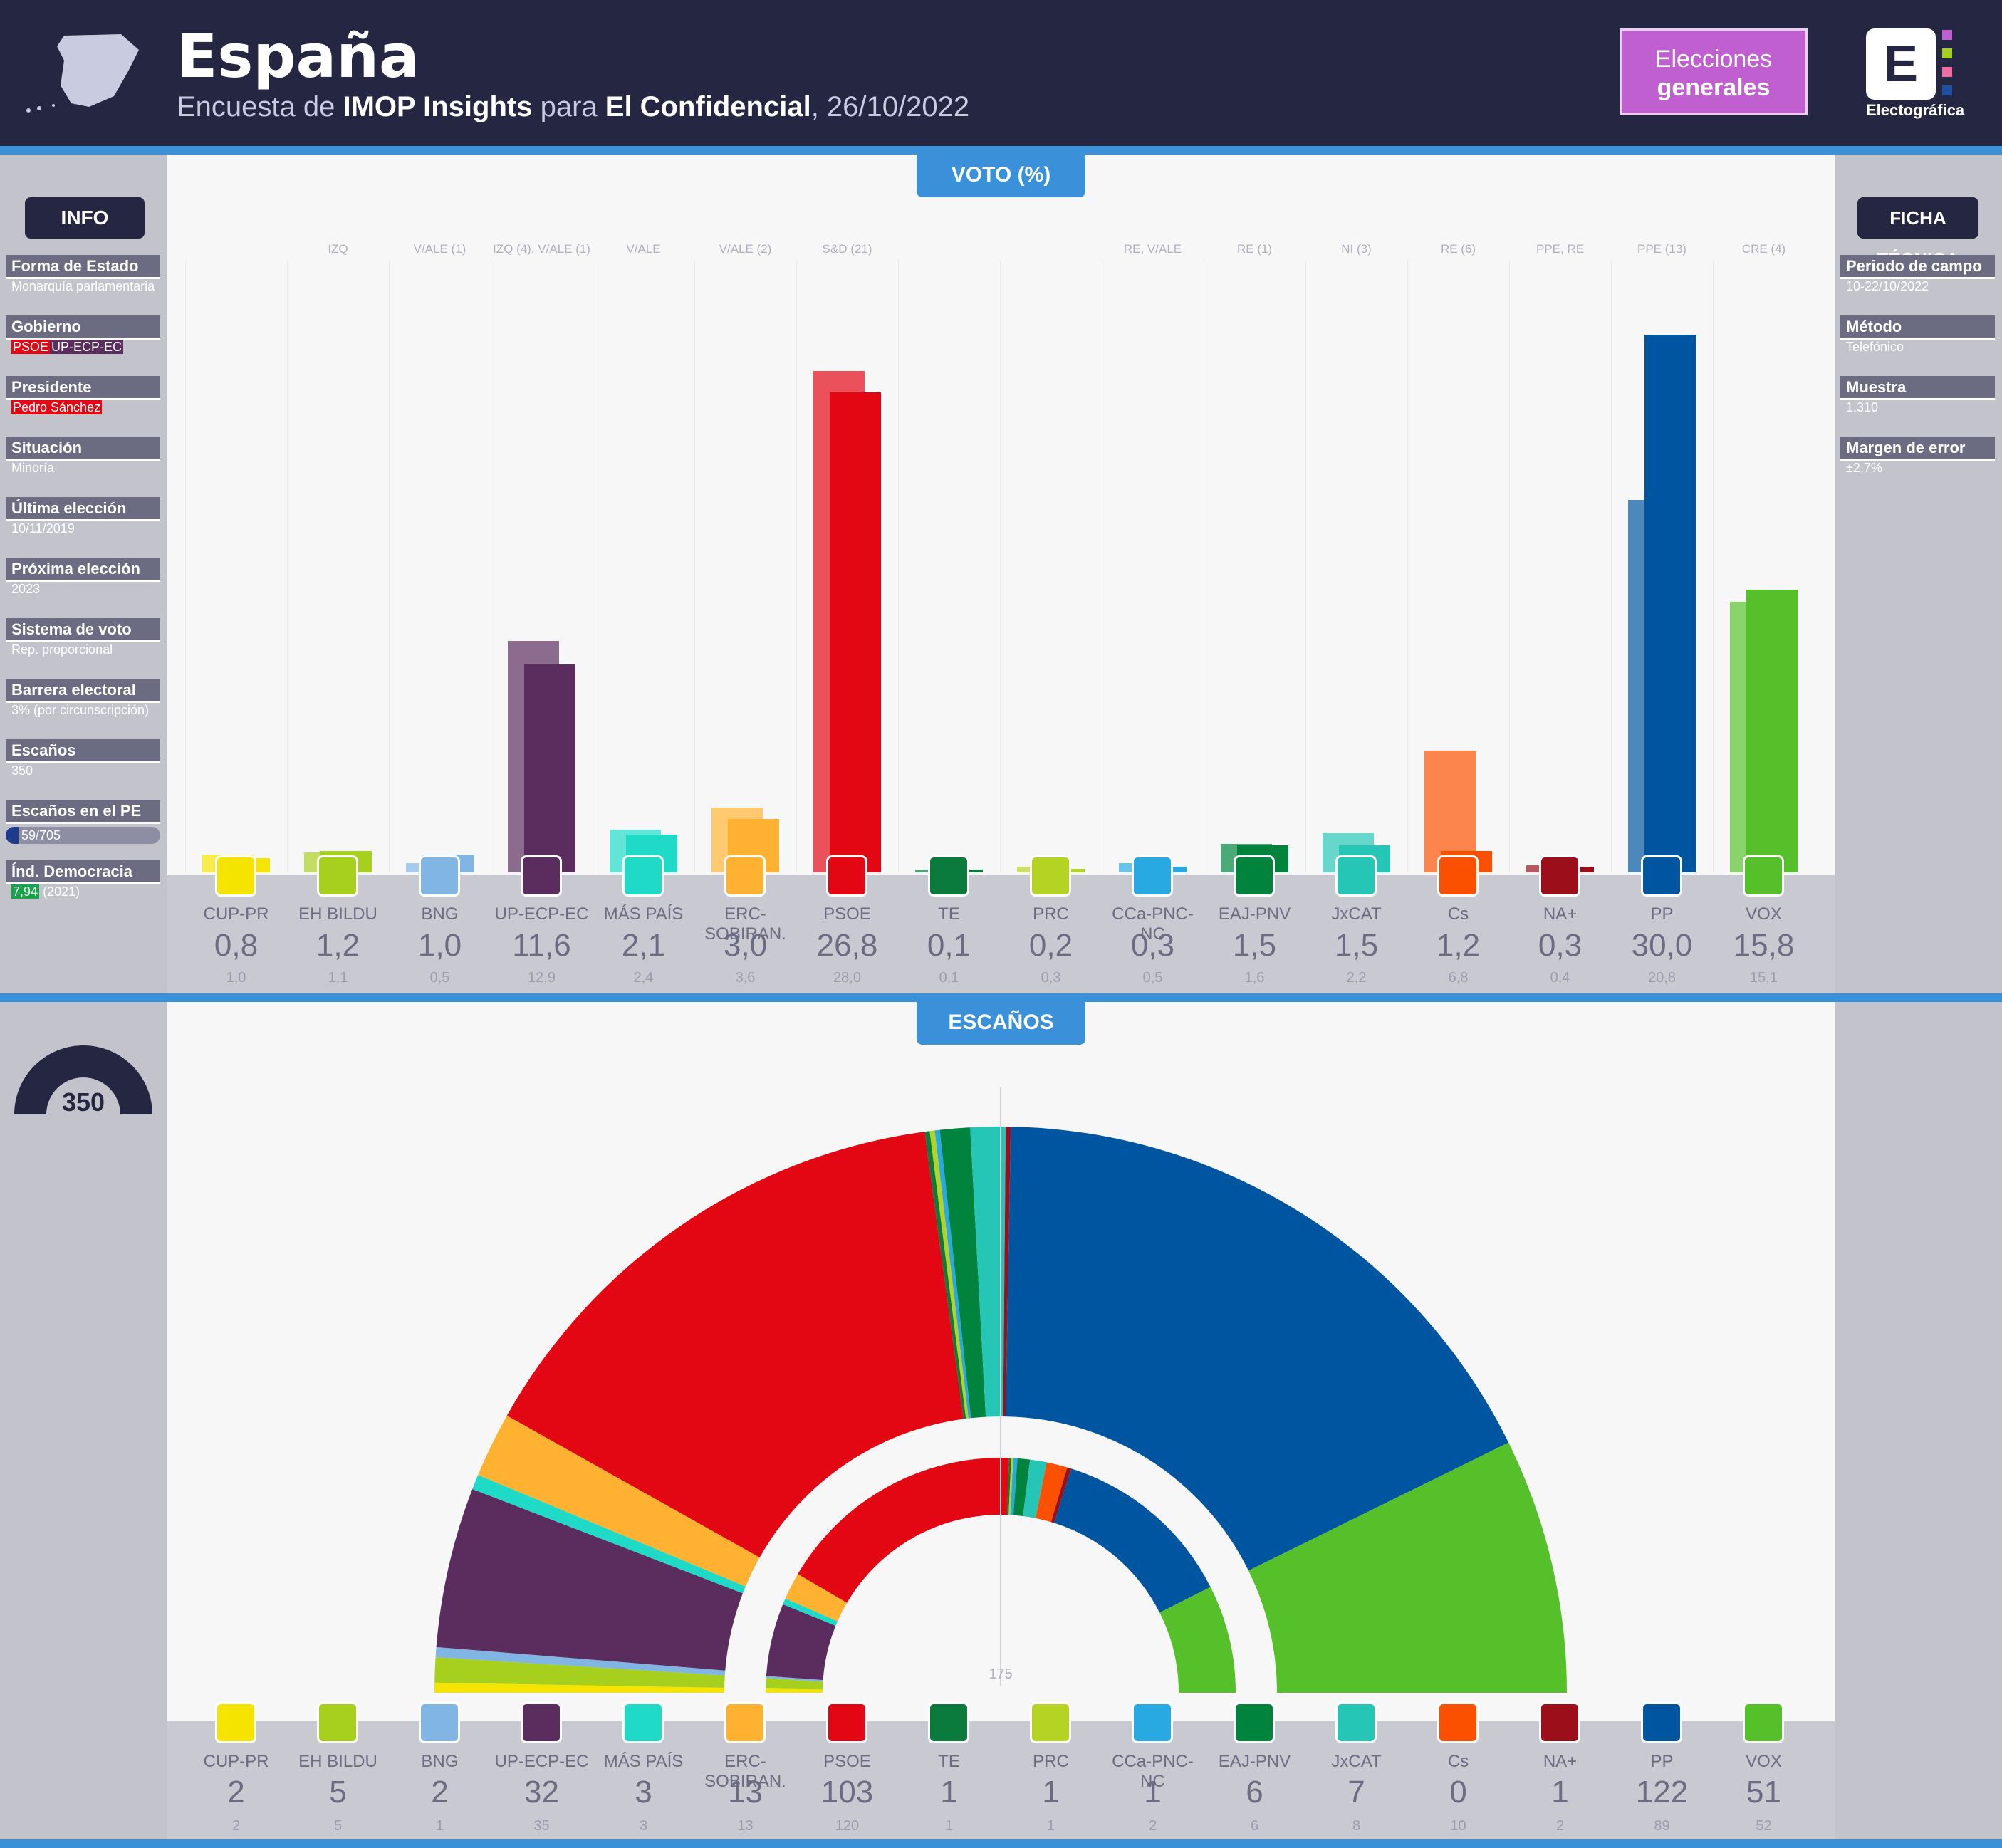 The height and width of the screenshot is (1848, 2002). What do you see at coordinates (1918, 1420) in the screenshot?
I see `seats-right-panel` at bounding box center [1918, 1420].